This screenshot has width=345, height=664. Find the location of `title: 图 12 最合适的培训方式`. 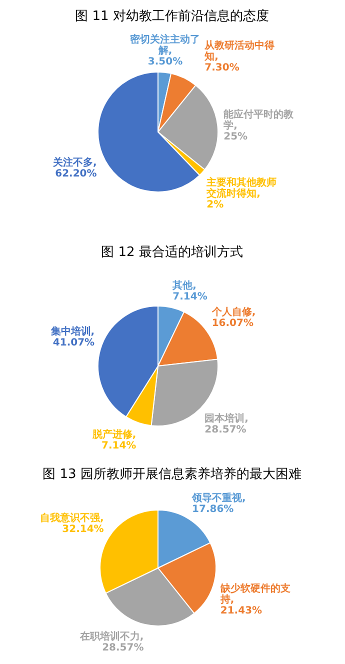

title: 图 12 最合适的培训方式 is located at coordinates (172, 252).